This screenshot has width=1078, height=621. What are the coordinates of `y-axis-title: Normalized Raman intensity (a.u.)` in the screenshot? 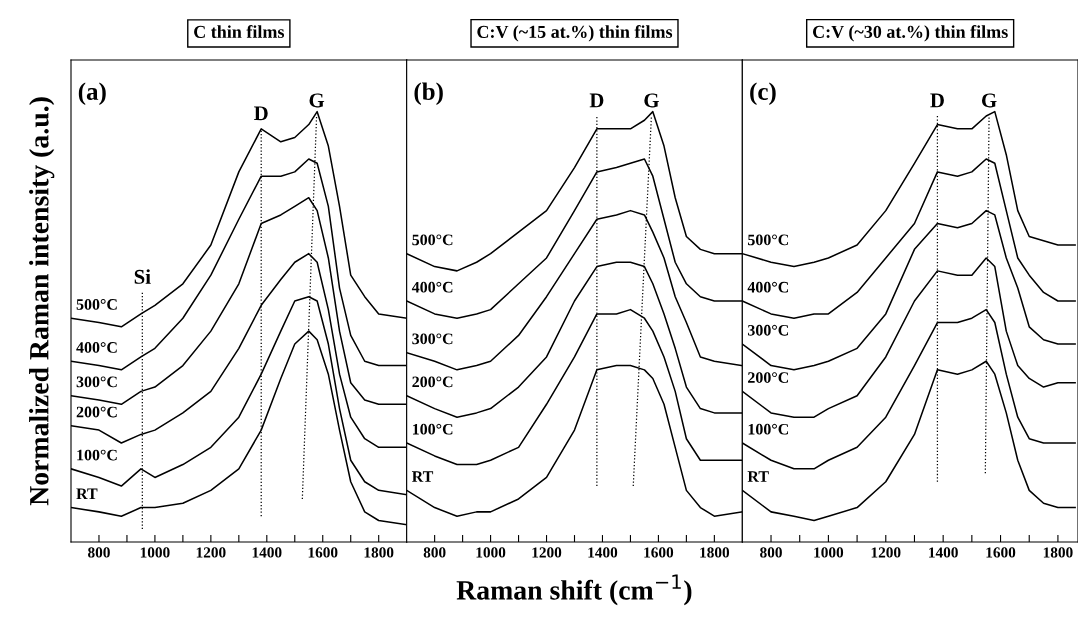 It's located at (42, 301).